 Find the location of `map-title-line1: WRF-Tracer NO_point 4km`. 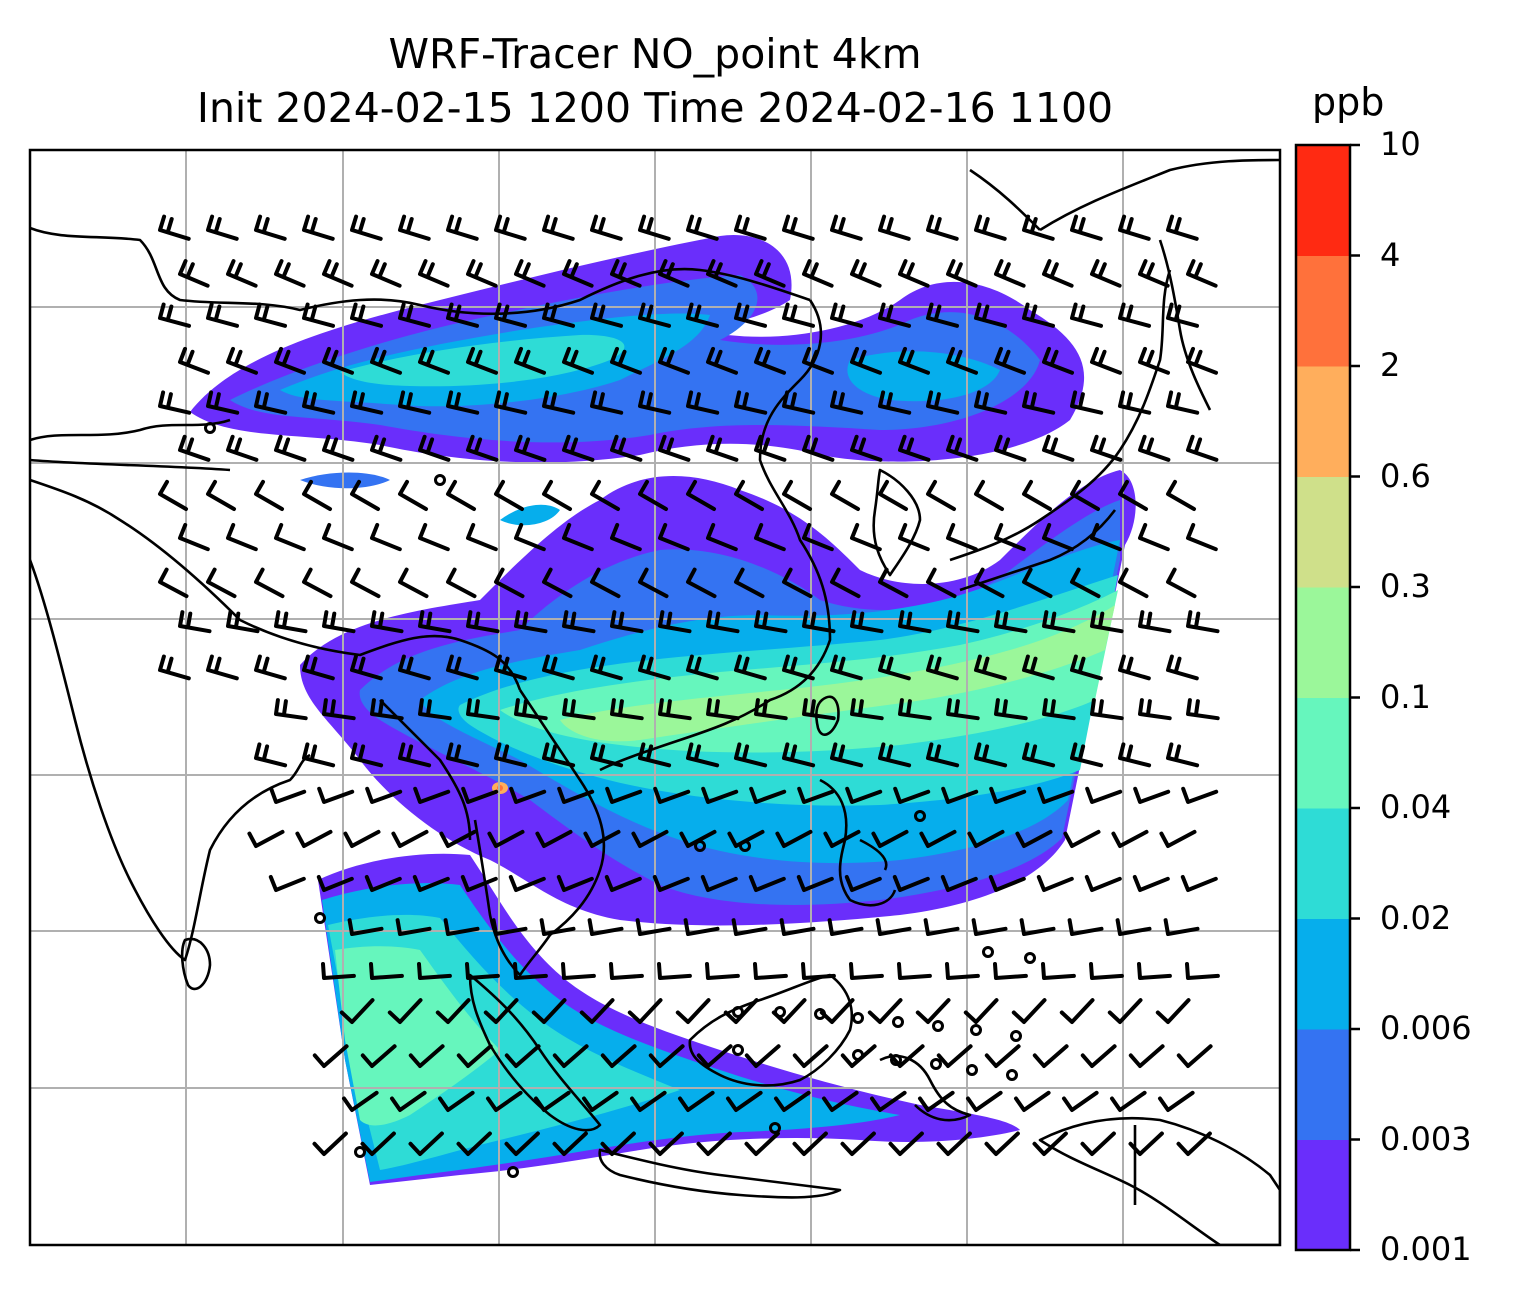

map-title-line1: WRF-Tracer NO_point 4km is located at coordinates (655, 54).